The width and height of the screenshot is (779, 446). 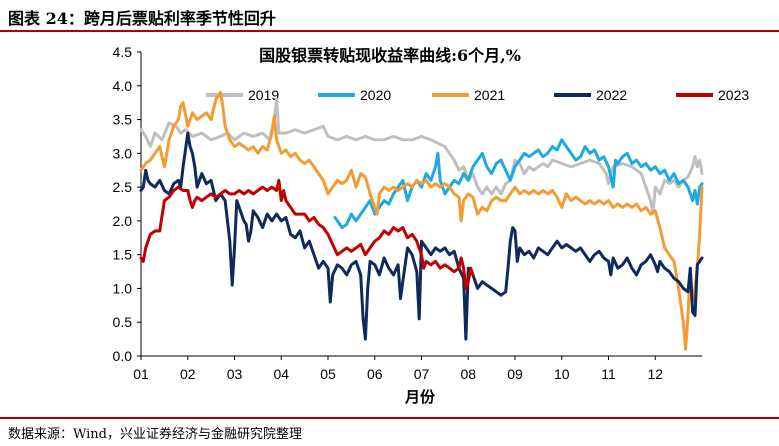 What do you see at coordinates (123, 221) in the screenshot?
I see `y-tick-label: 2.0` at bounding box center [123, 221].